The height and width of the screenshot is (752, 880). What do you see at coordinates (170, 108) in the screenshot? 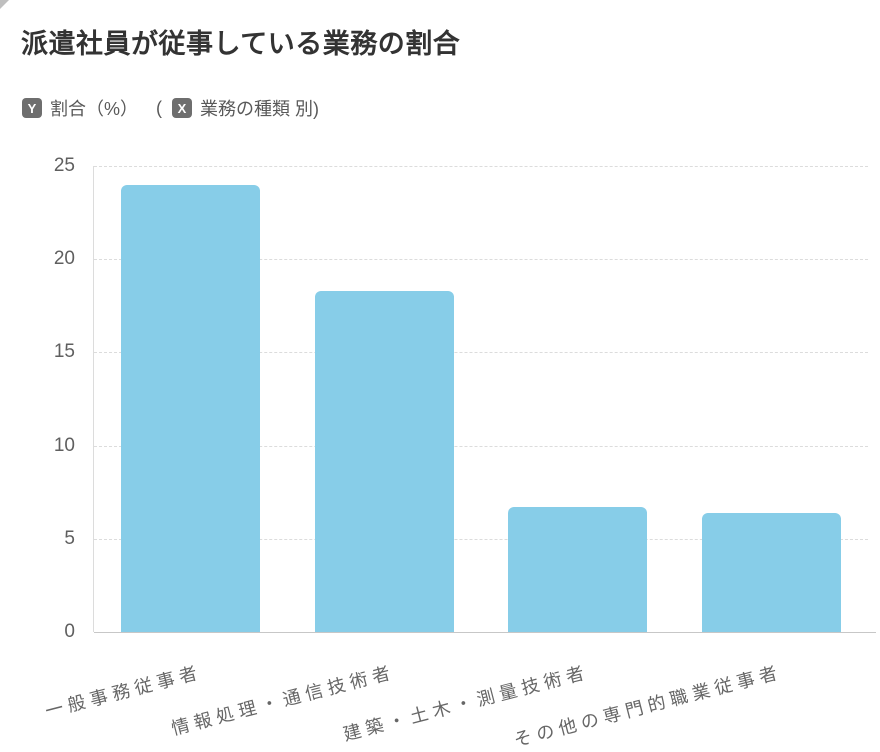
I see `axis-legend: Y 割合（%） ( X 業務の種類 別)` at bounding box center [170, 108].